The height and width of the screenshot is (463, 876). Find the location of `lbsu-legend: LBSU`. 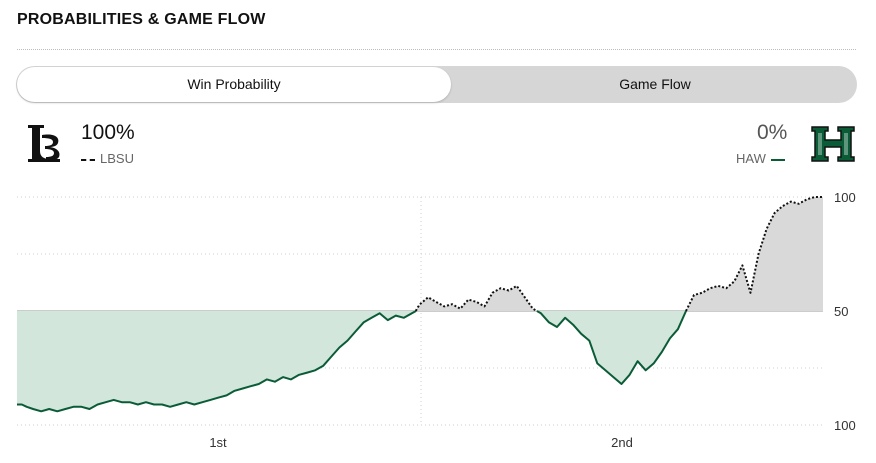

lbsu-legend: LBSU is located at coordinates (107, 158).